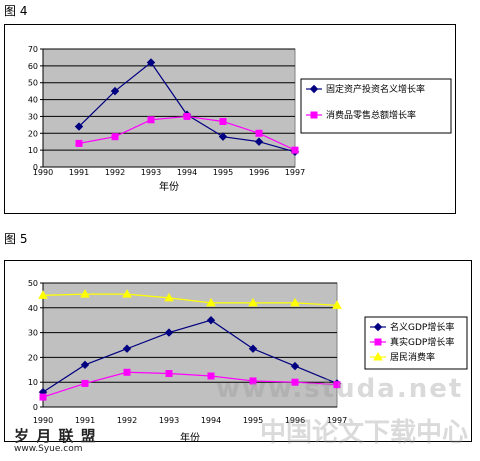  I want to click on chart5-series-1-line, so click(190, 356).